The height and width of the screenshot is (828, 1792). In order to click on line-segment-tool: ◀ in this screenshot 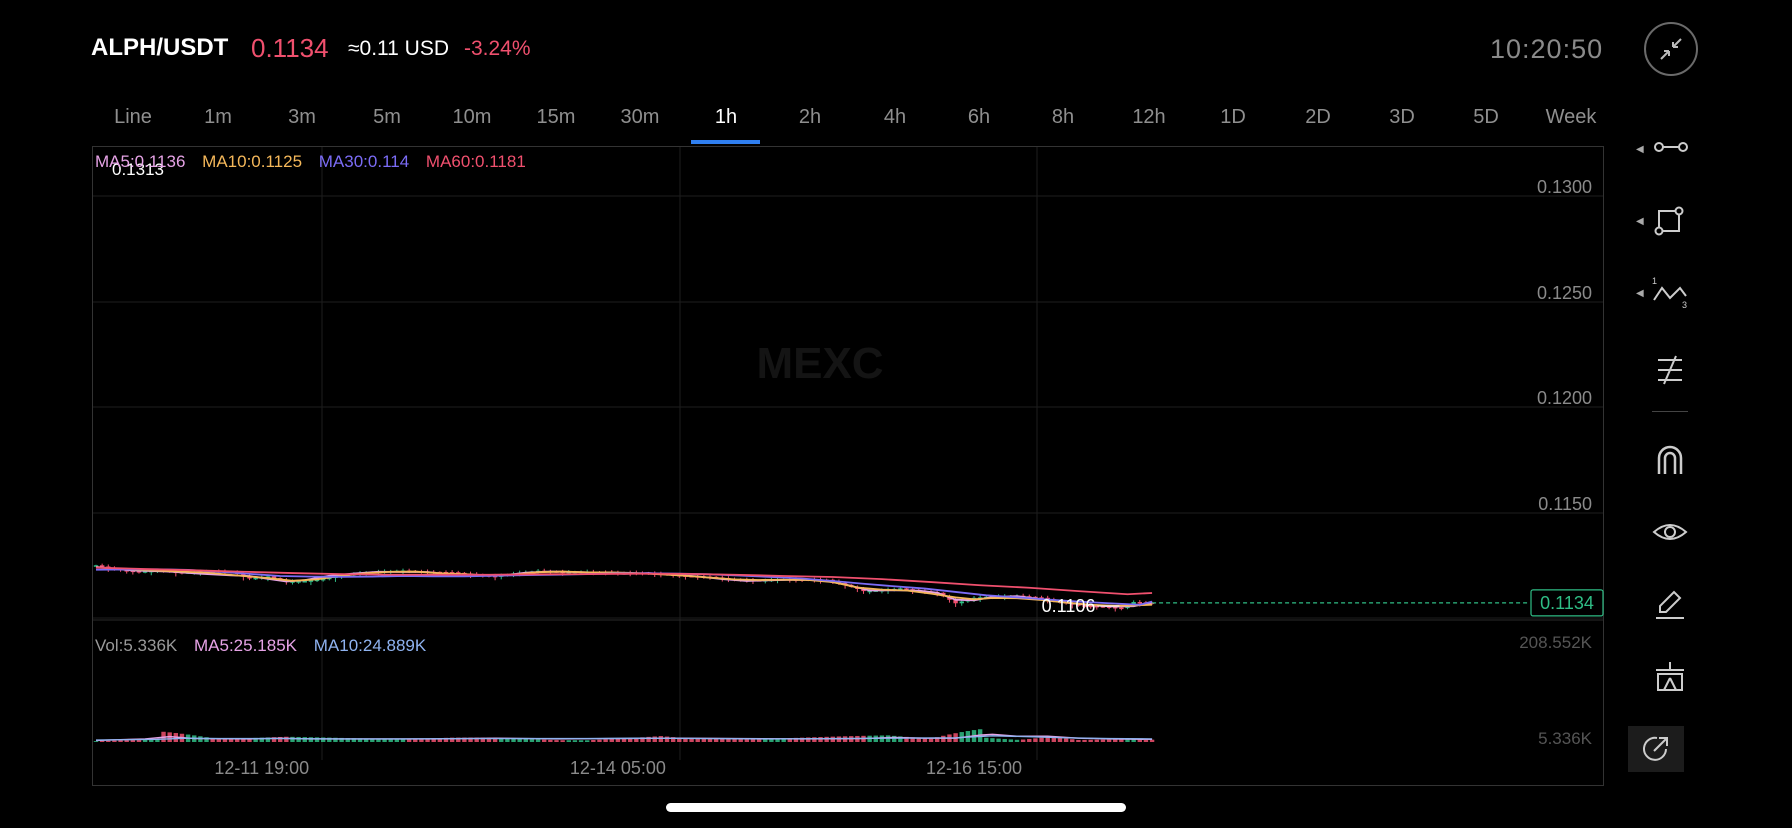, I will do `click(1663, 150)`.